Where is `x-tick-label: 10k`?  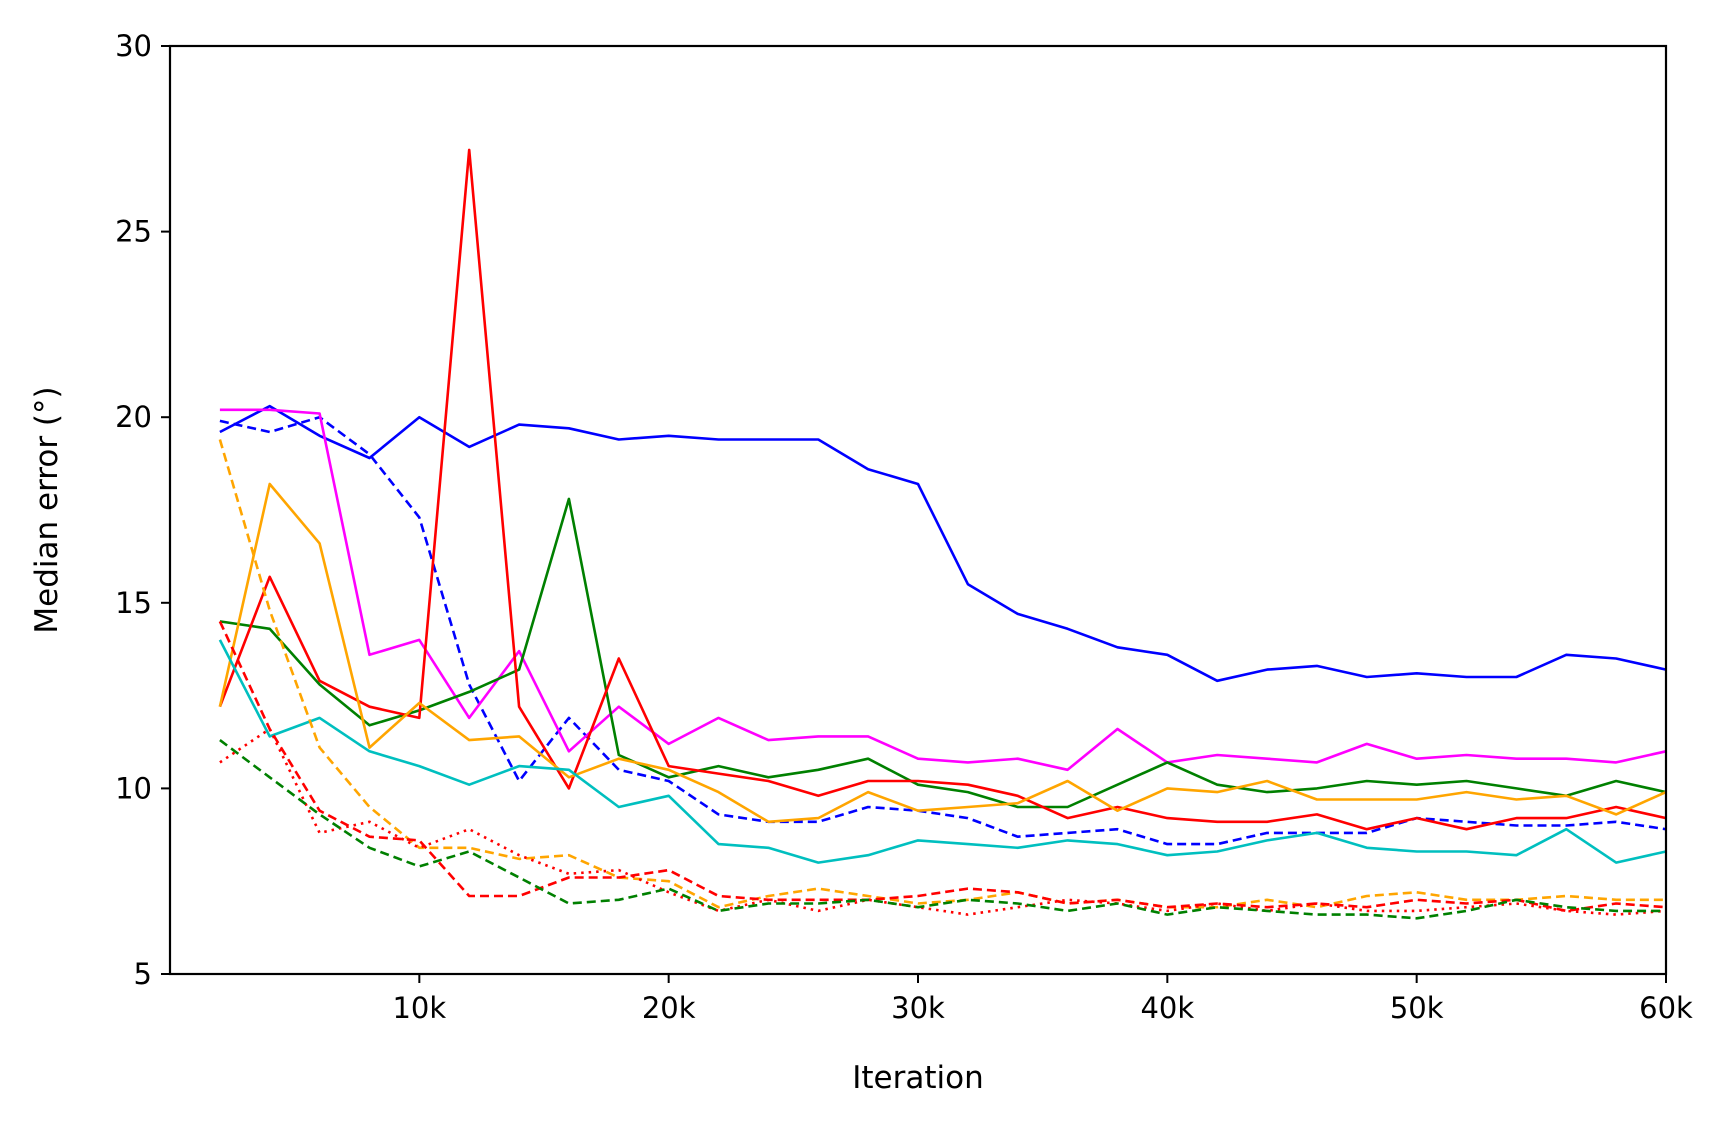
x-tick-label: 10k is located at coordinates (419, 1008).